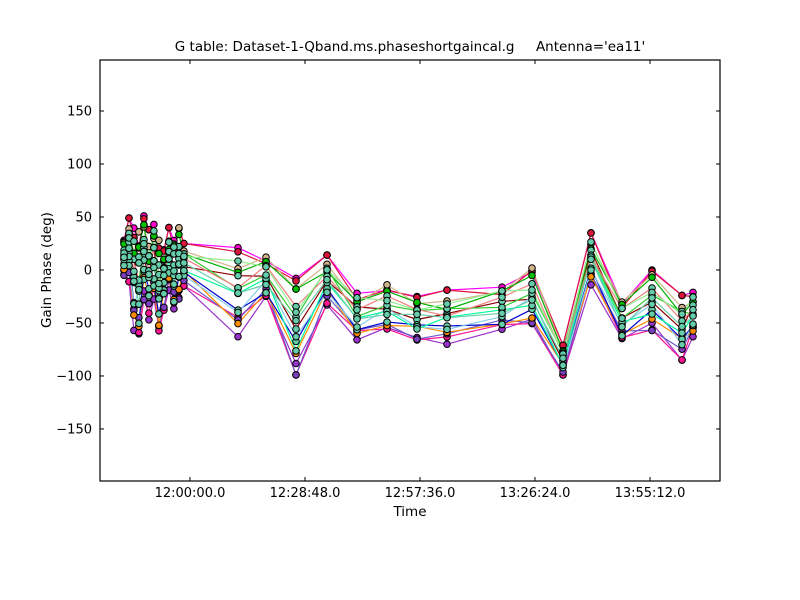 The height and width of the screenshot is (600, 800). I want to click on y-tick-label: 150, so click(79, 111).